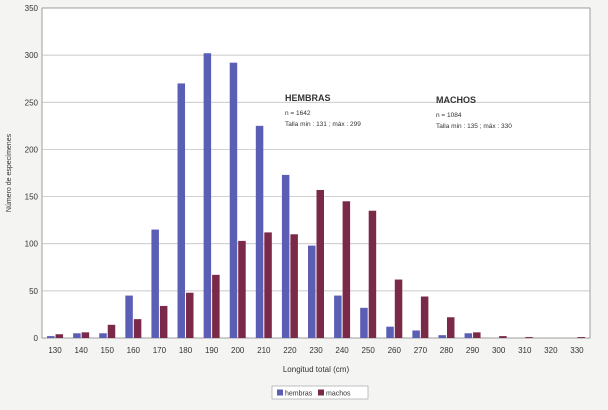  Describe the element at coordinates (323, 124) in the screenshot. I see `annotation-hembras-range: Talla min : 131 ; máx : 299` at that location.